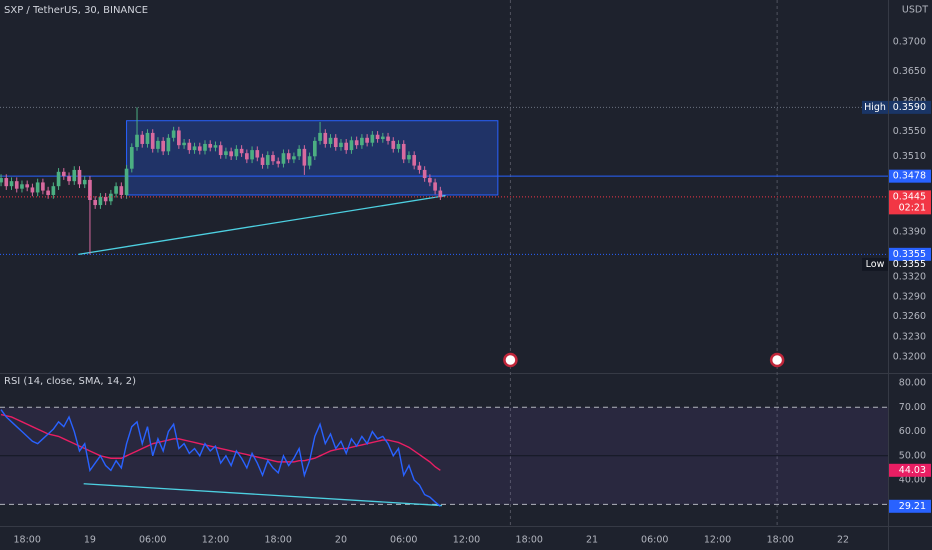 Image resolution: width=932 pixels, height=550 pixels. Describe the element at coordinates (76, 10) in the screenshot. I see `chart-title: SXP / TetherUS, 30, BINANCE` at that location.